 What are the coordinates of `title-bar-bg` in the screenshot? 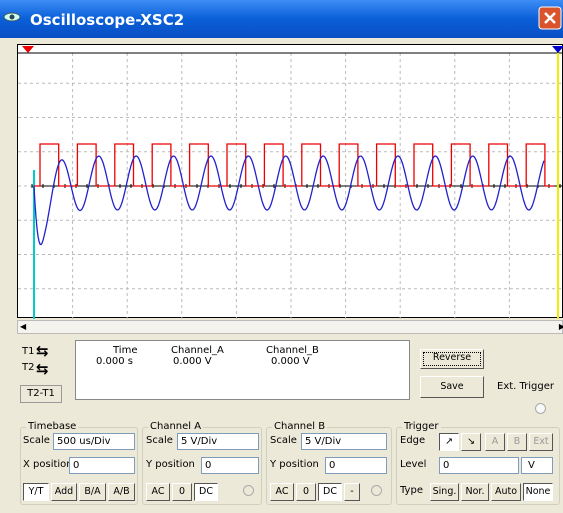 It's located at (281, 19).